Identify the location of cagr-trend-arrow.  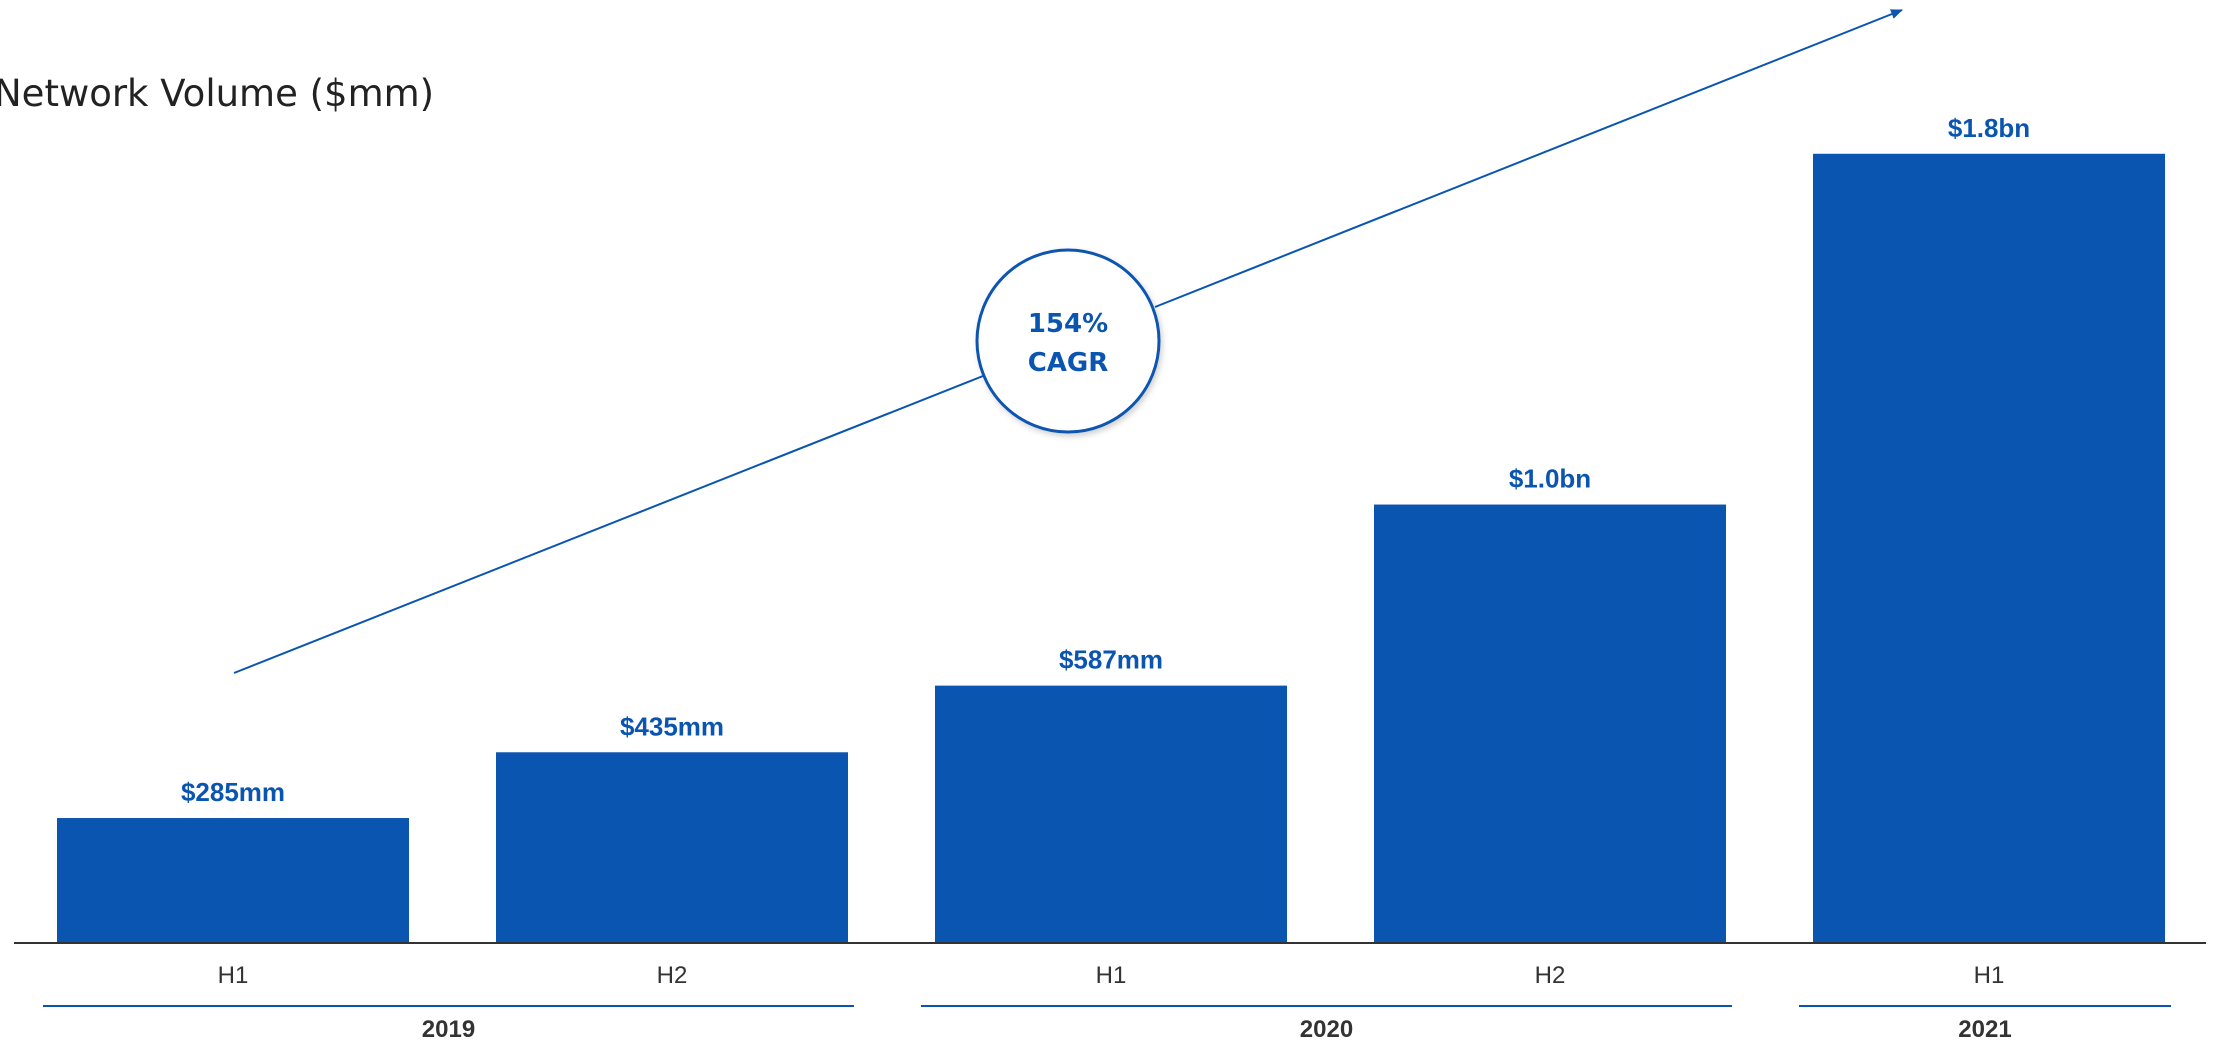
(1528, 158).